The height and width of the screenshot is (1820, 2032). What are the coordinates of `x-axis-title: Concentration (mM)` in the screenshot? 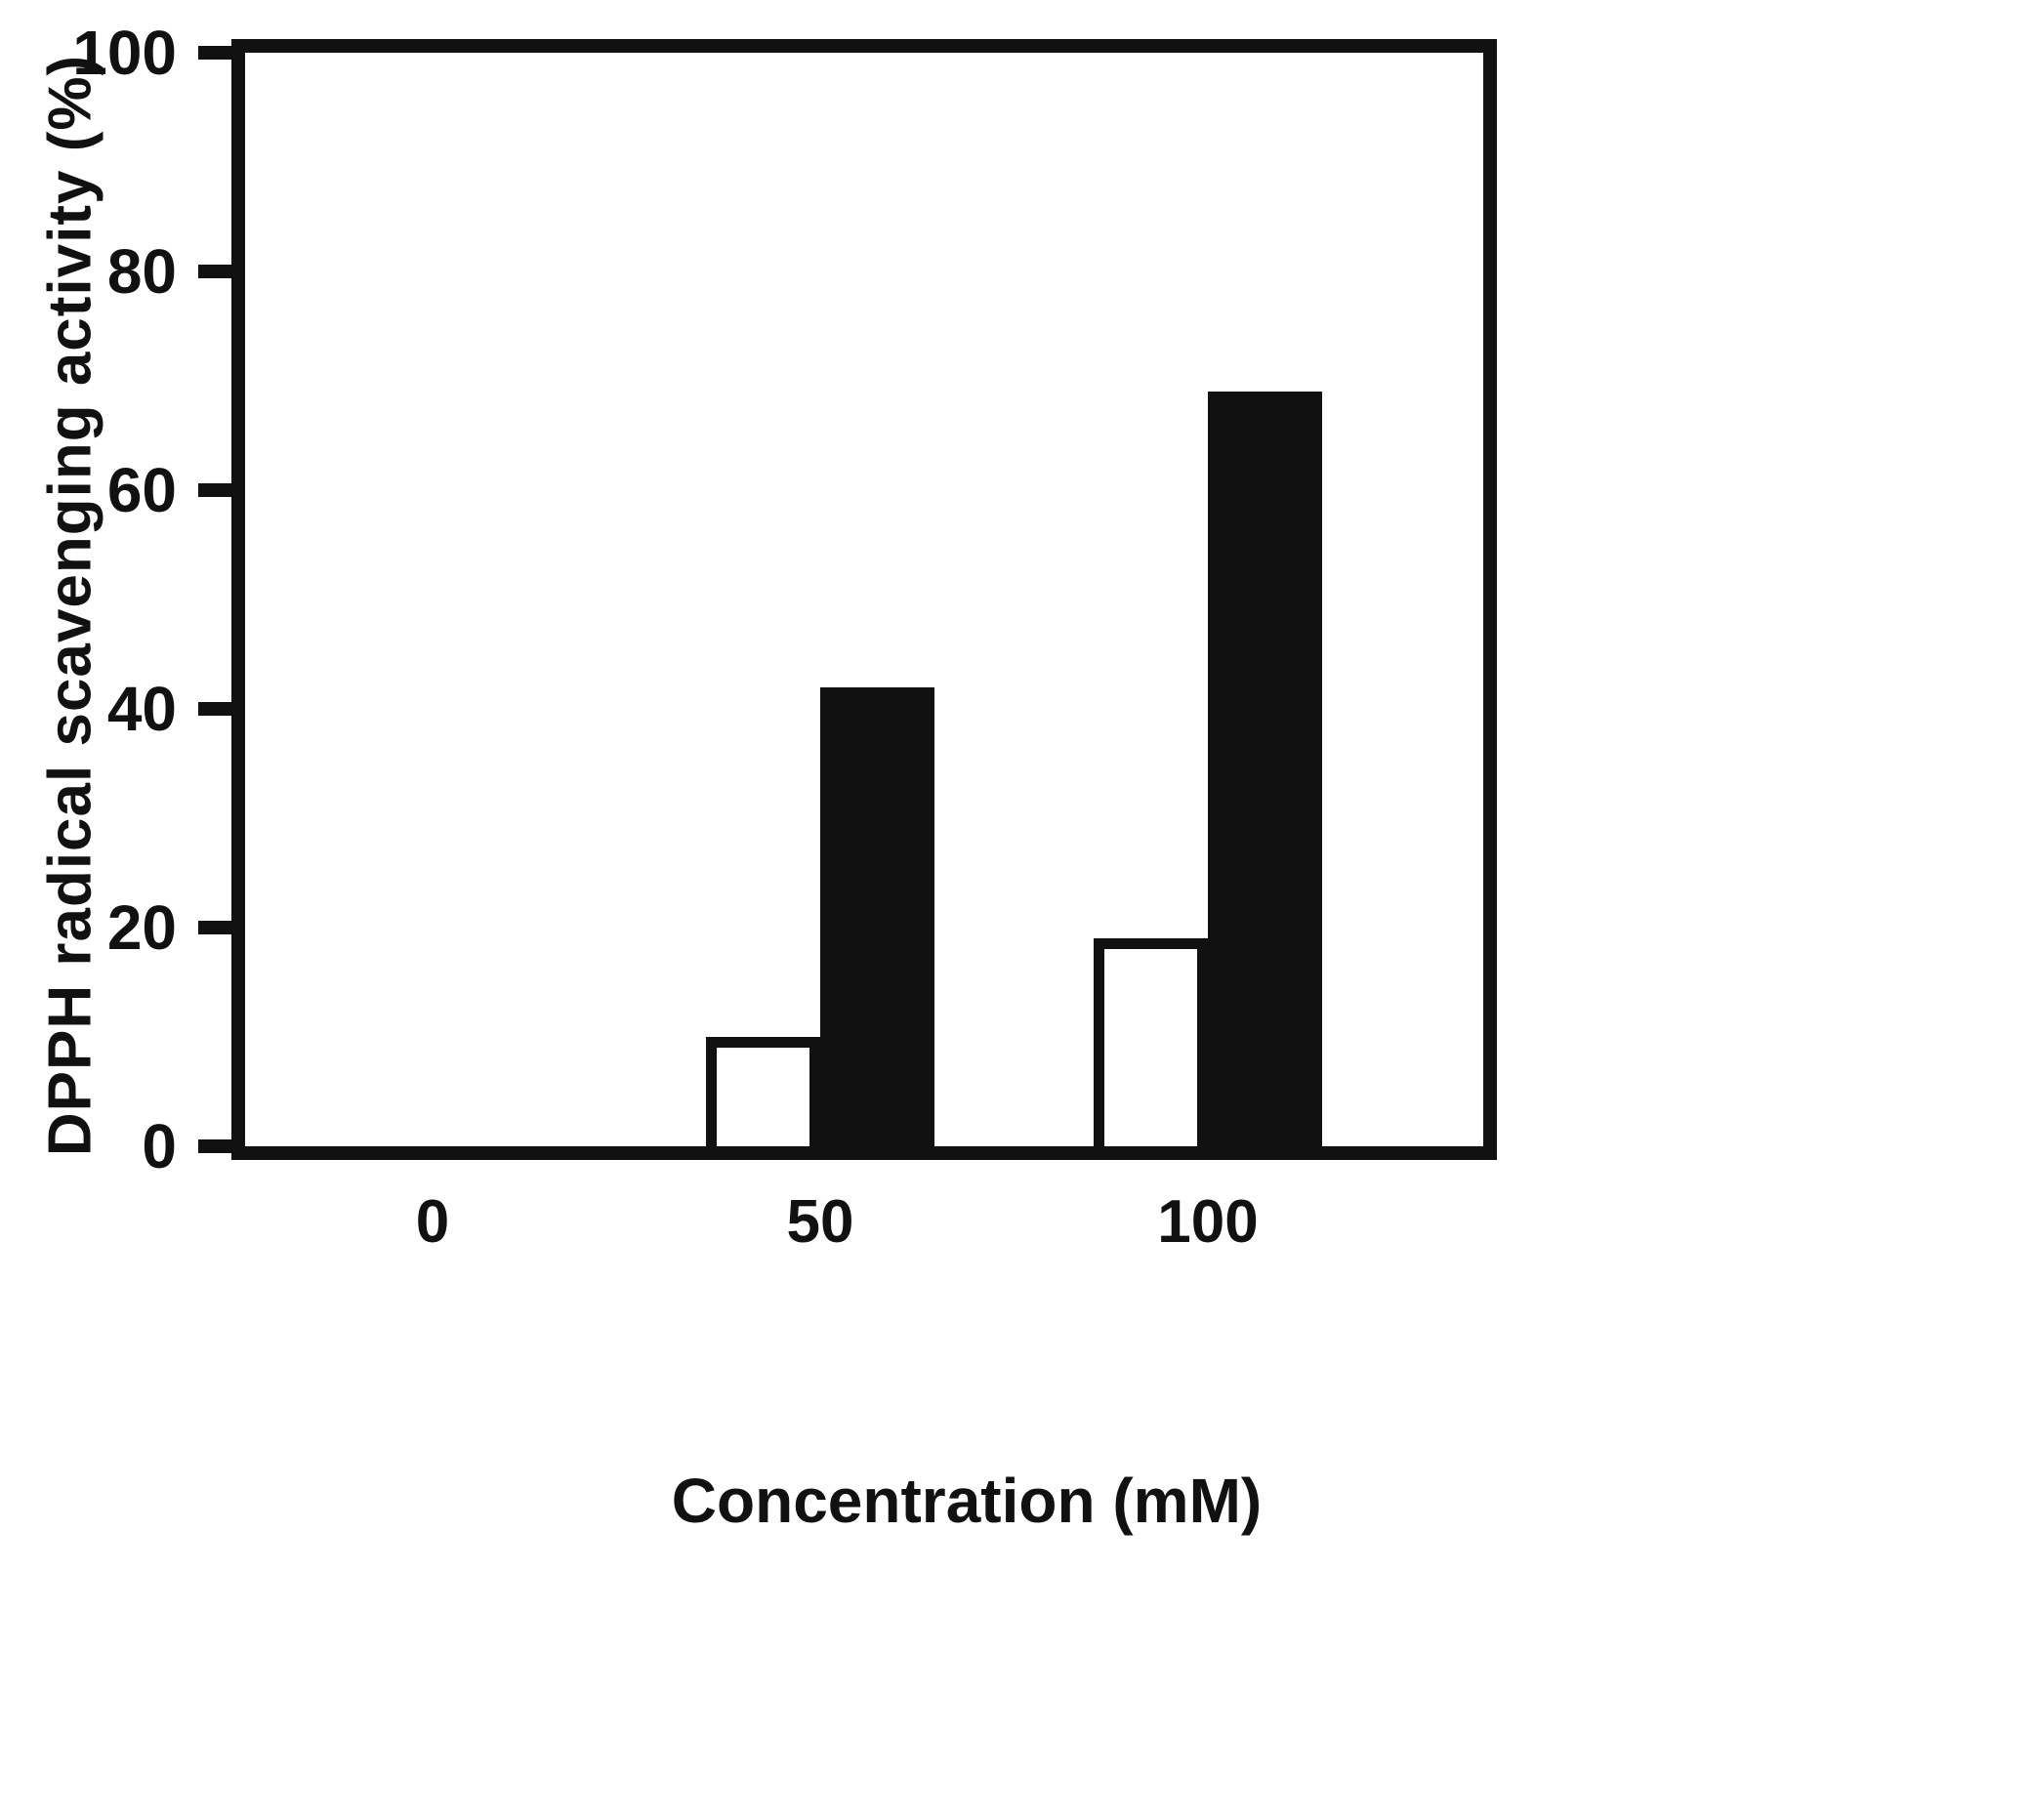 It's located at (967, 1501).